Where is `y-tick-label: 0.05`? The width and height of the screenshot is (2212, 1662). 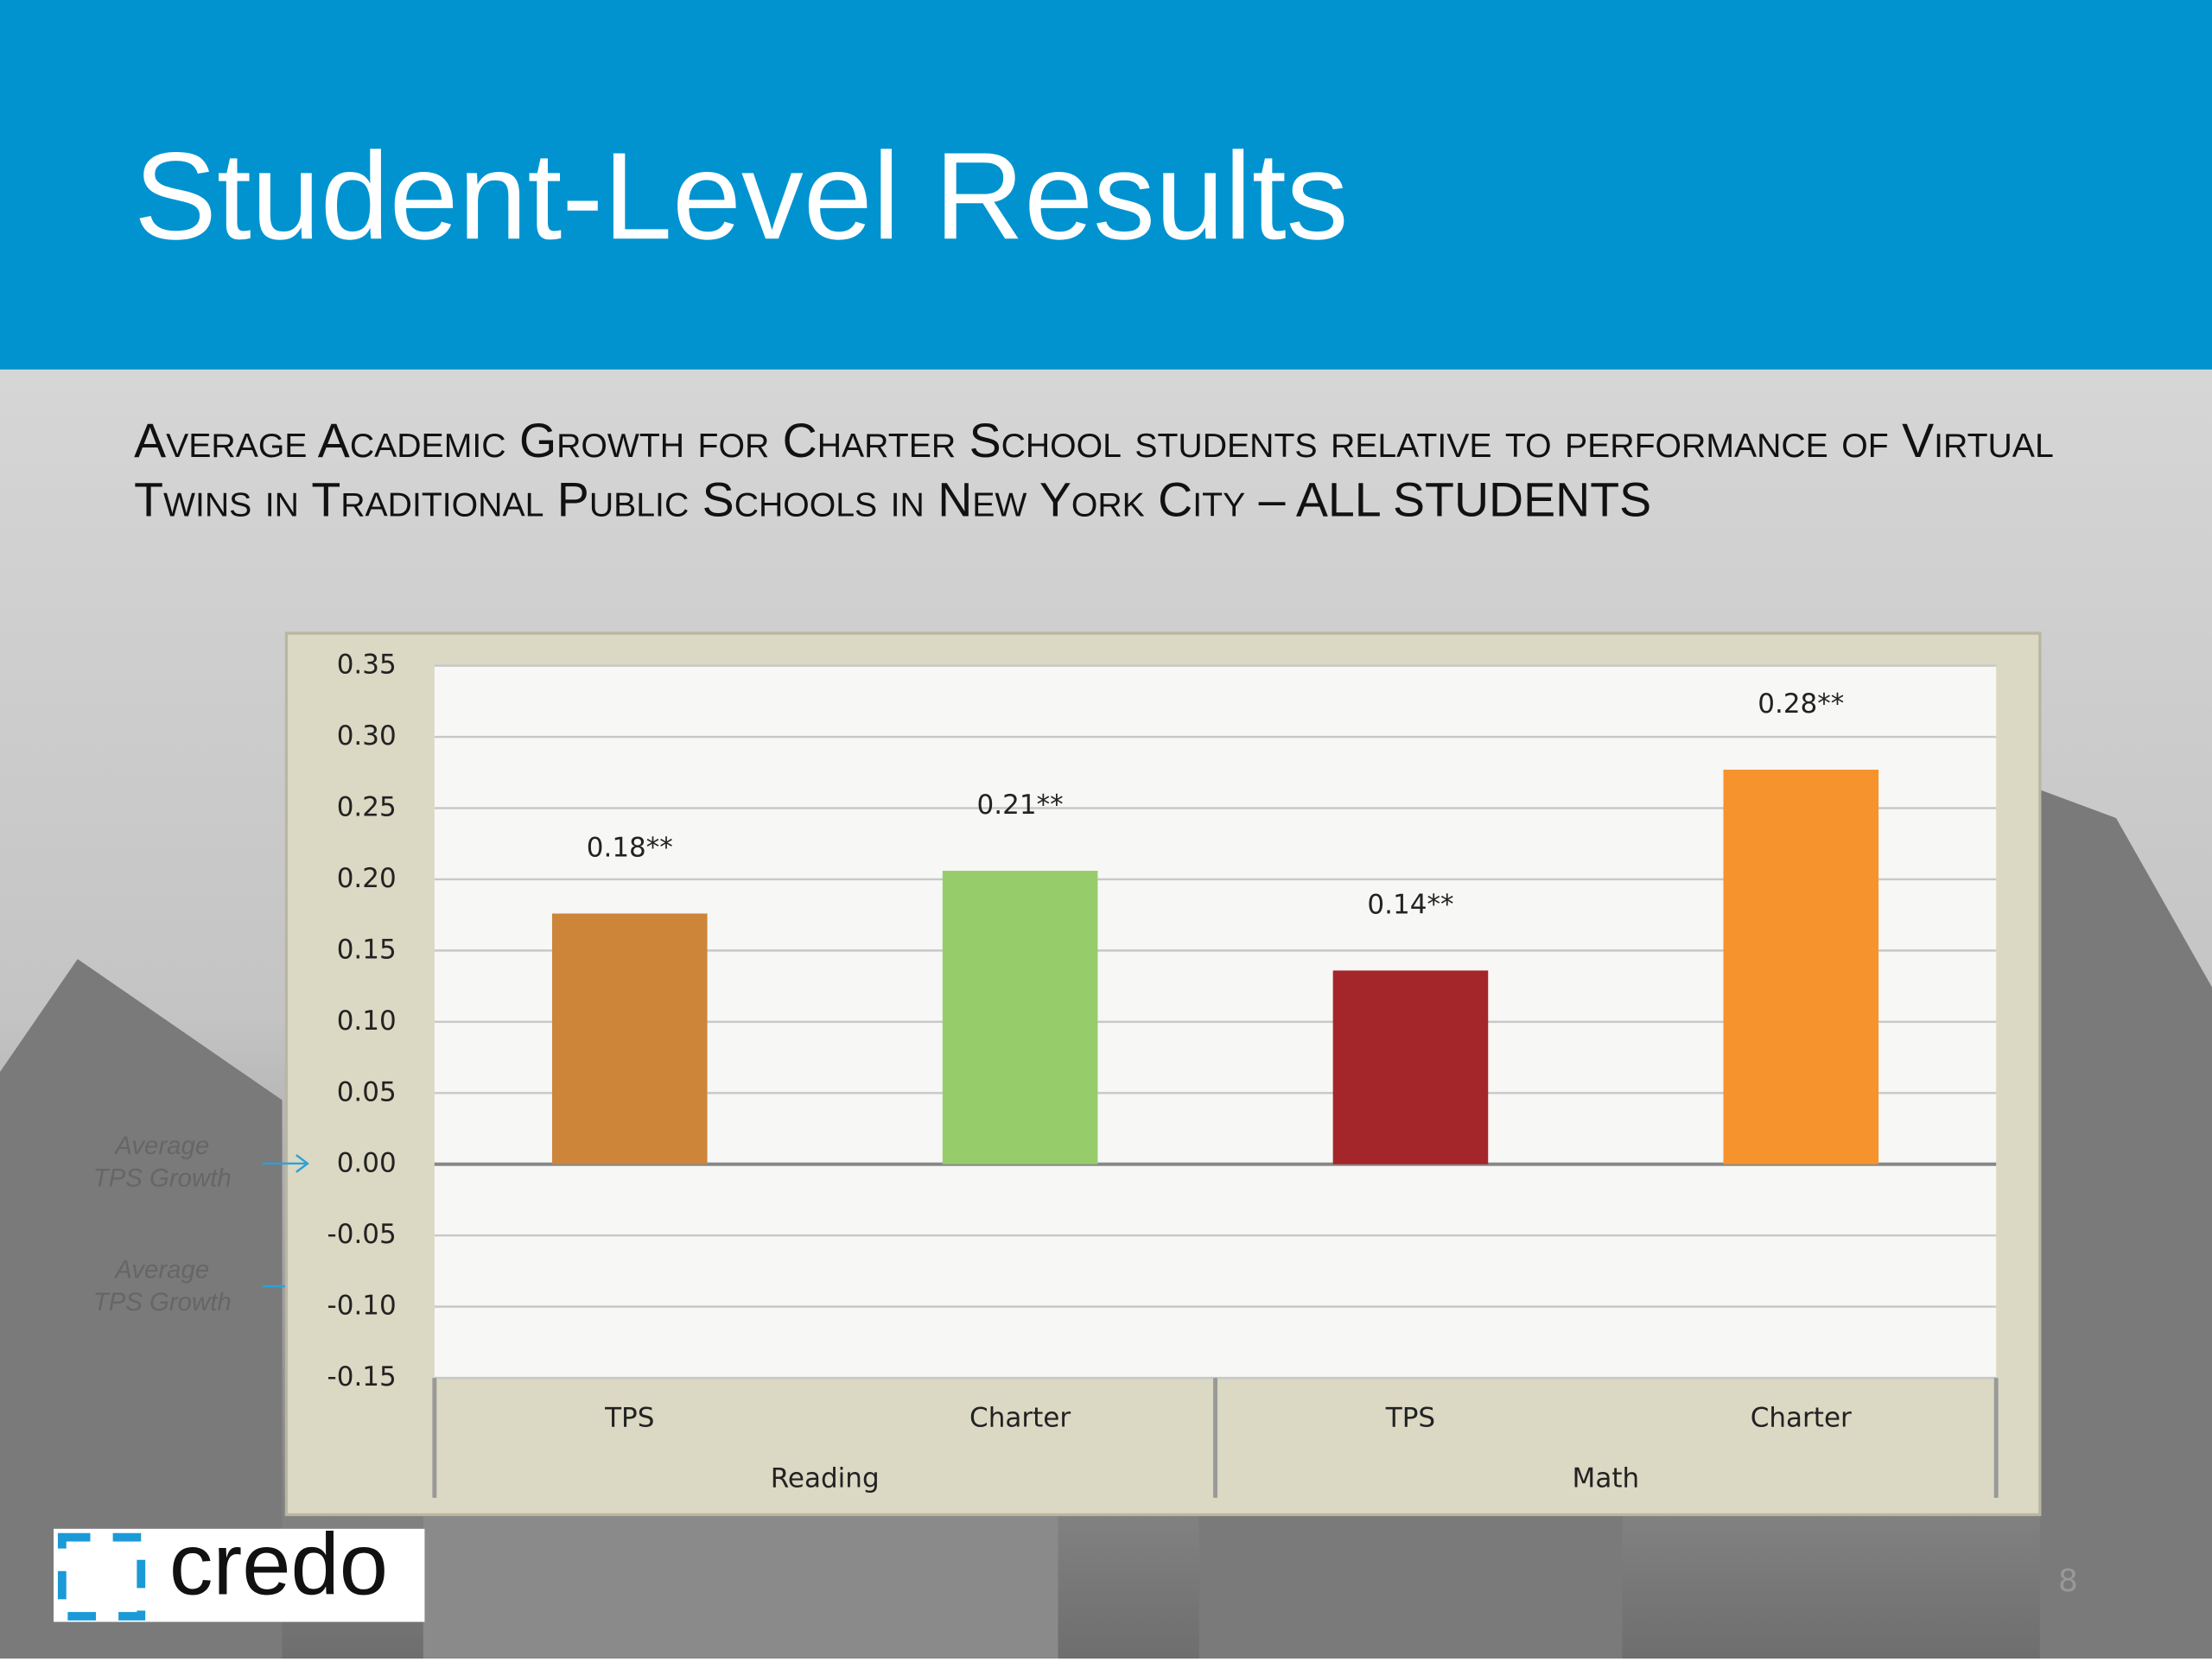 y-tick-label: 0.05 is located at coordinates (367, 1091).